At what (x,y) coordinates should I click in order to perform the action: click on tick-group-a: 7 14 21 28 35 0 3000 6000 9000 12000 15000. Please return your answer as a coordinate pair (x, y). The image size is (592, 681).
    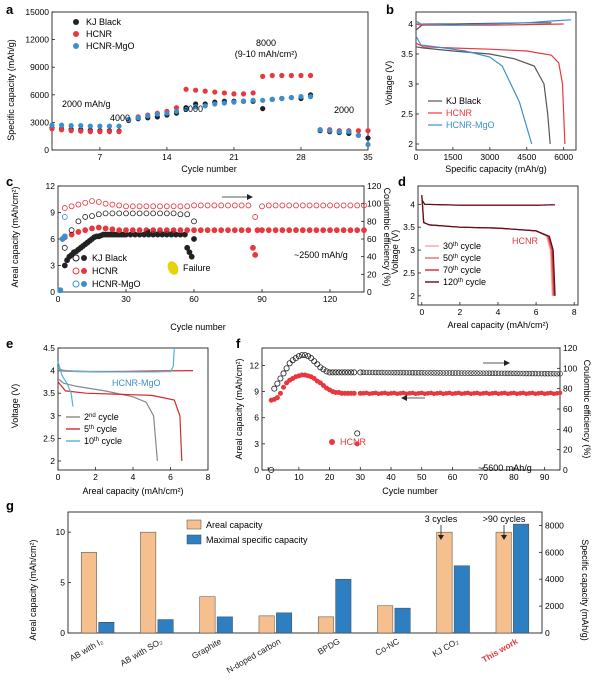
    Looking at the image, I should click on (199, 84).